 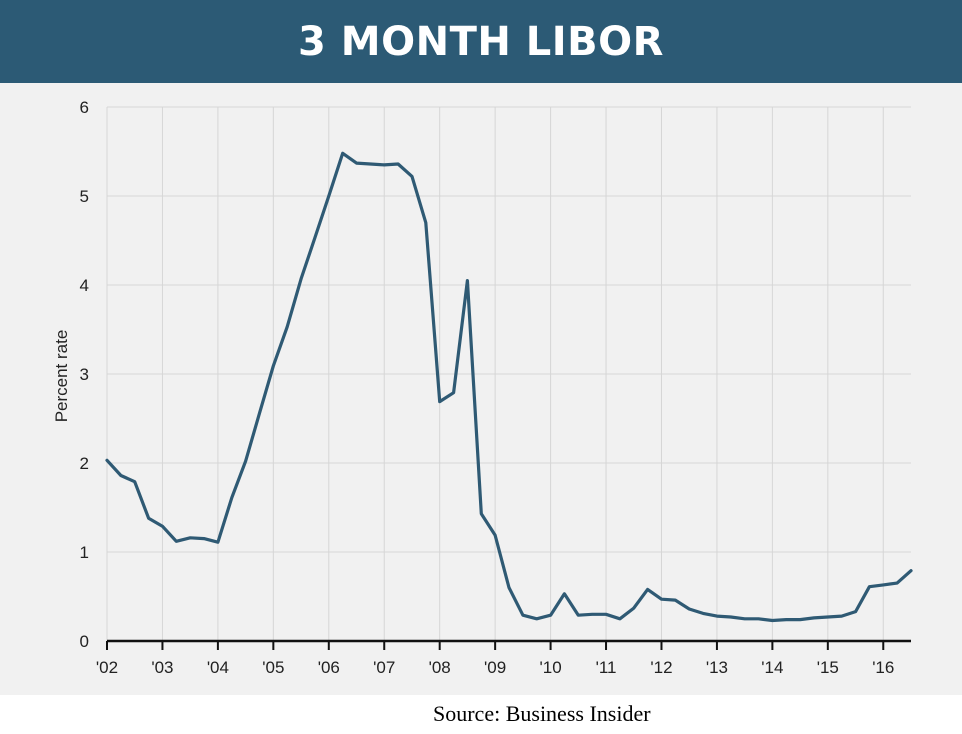 What do you see at coordinates (107, 667) in the screenshot?
I see `x-tick-label: '02` at bounding box center [107, 667].